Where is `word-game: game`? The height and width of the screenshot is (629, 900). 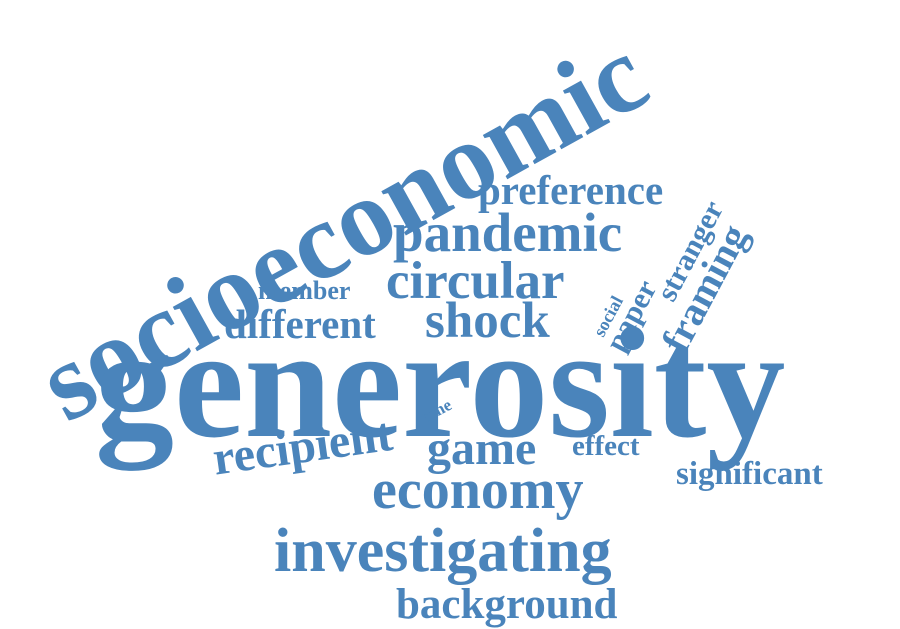 word-game: game is located at coordinates (482, 448).